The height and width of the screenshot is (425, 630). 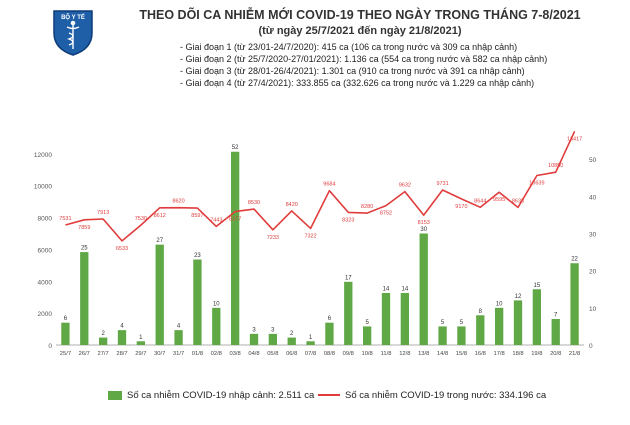 What do you see at coordinates (43, 155) in the screenshot?
I see `y-left-tick-label: 12000` at bounding box center [43, 155].